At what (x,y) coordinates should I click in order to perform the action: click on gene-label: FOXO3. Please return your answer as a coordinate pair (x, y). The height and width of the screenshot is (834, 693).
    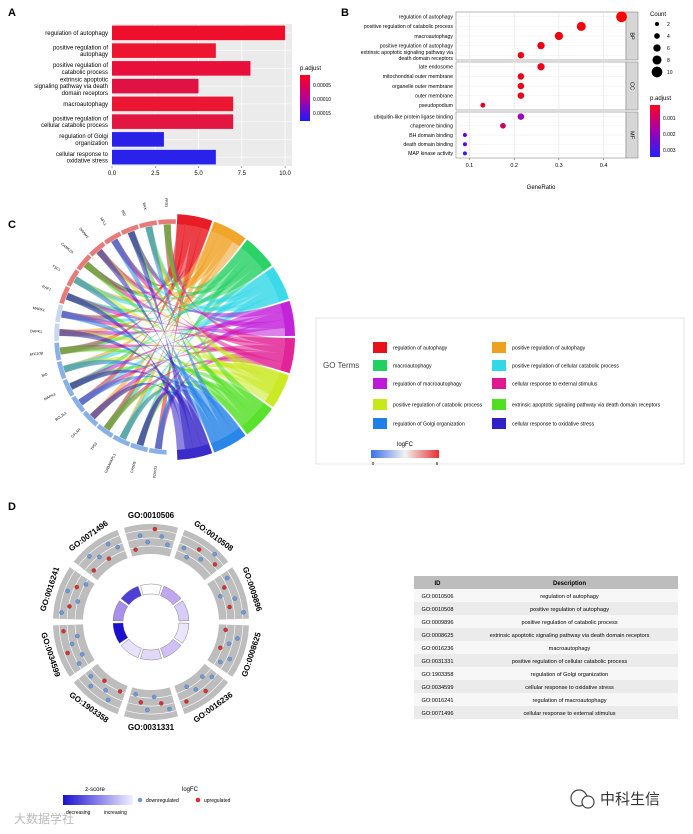
    Looking at the image, I should click on (155, 472).